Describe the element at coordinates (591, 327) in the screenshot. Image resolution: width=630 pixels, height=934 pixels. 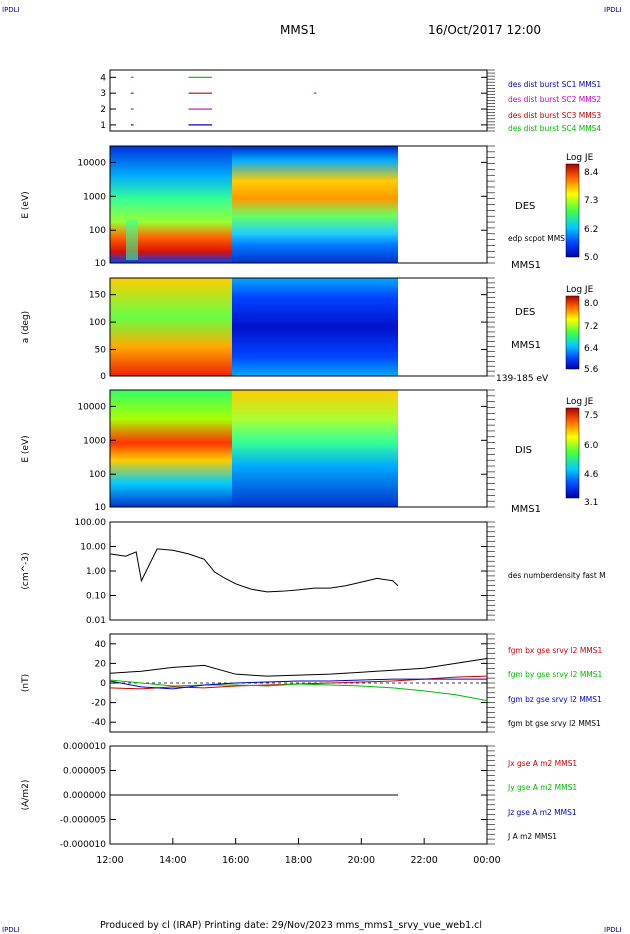
I see `des-pitch-cbar-tick: 7.2` at that location.